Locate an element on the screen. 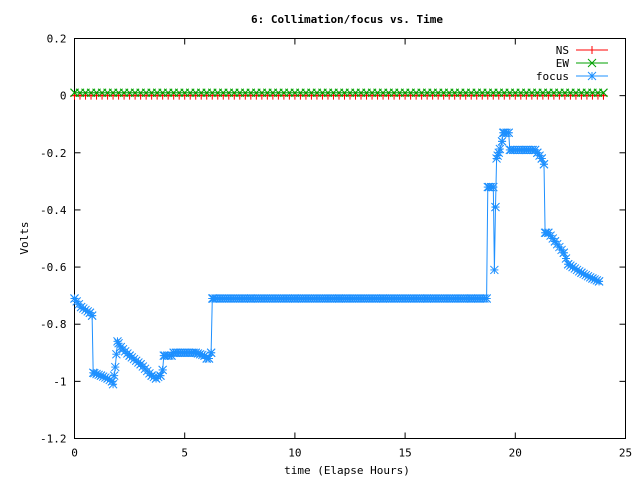 This screenshot has width=640, height=480. legend-label-ns: NS is located at coordinates (562, 50).